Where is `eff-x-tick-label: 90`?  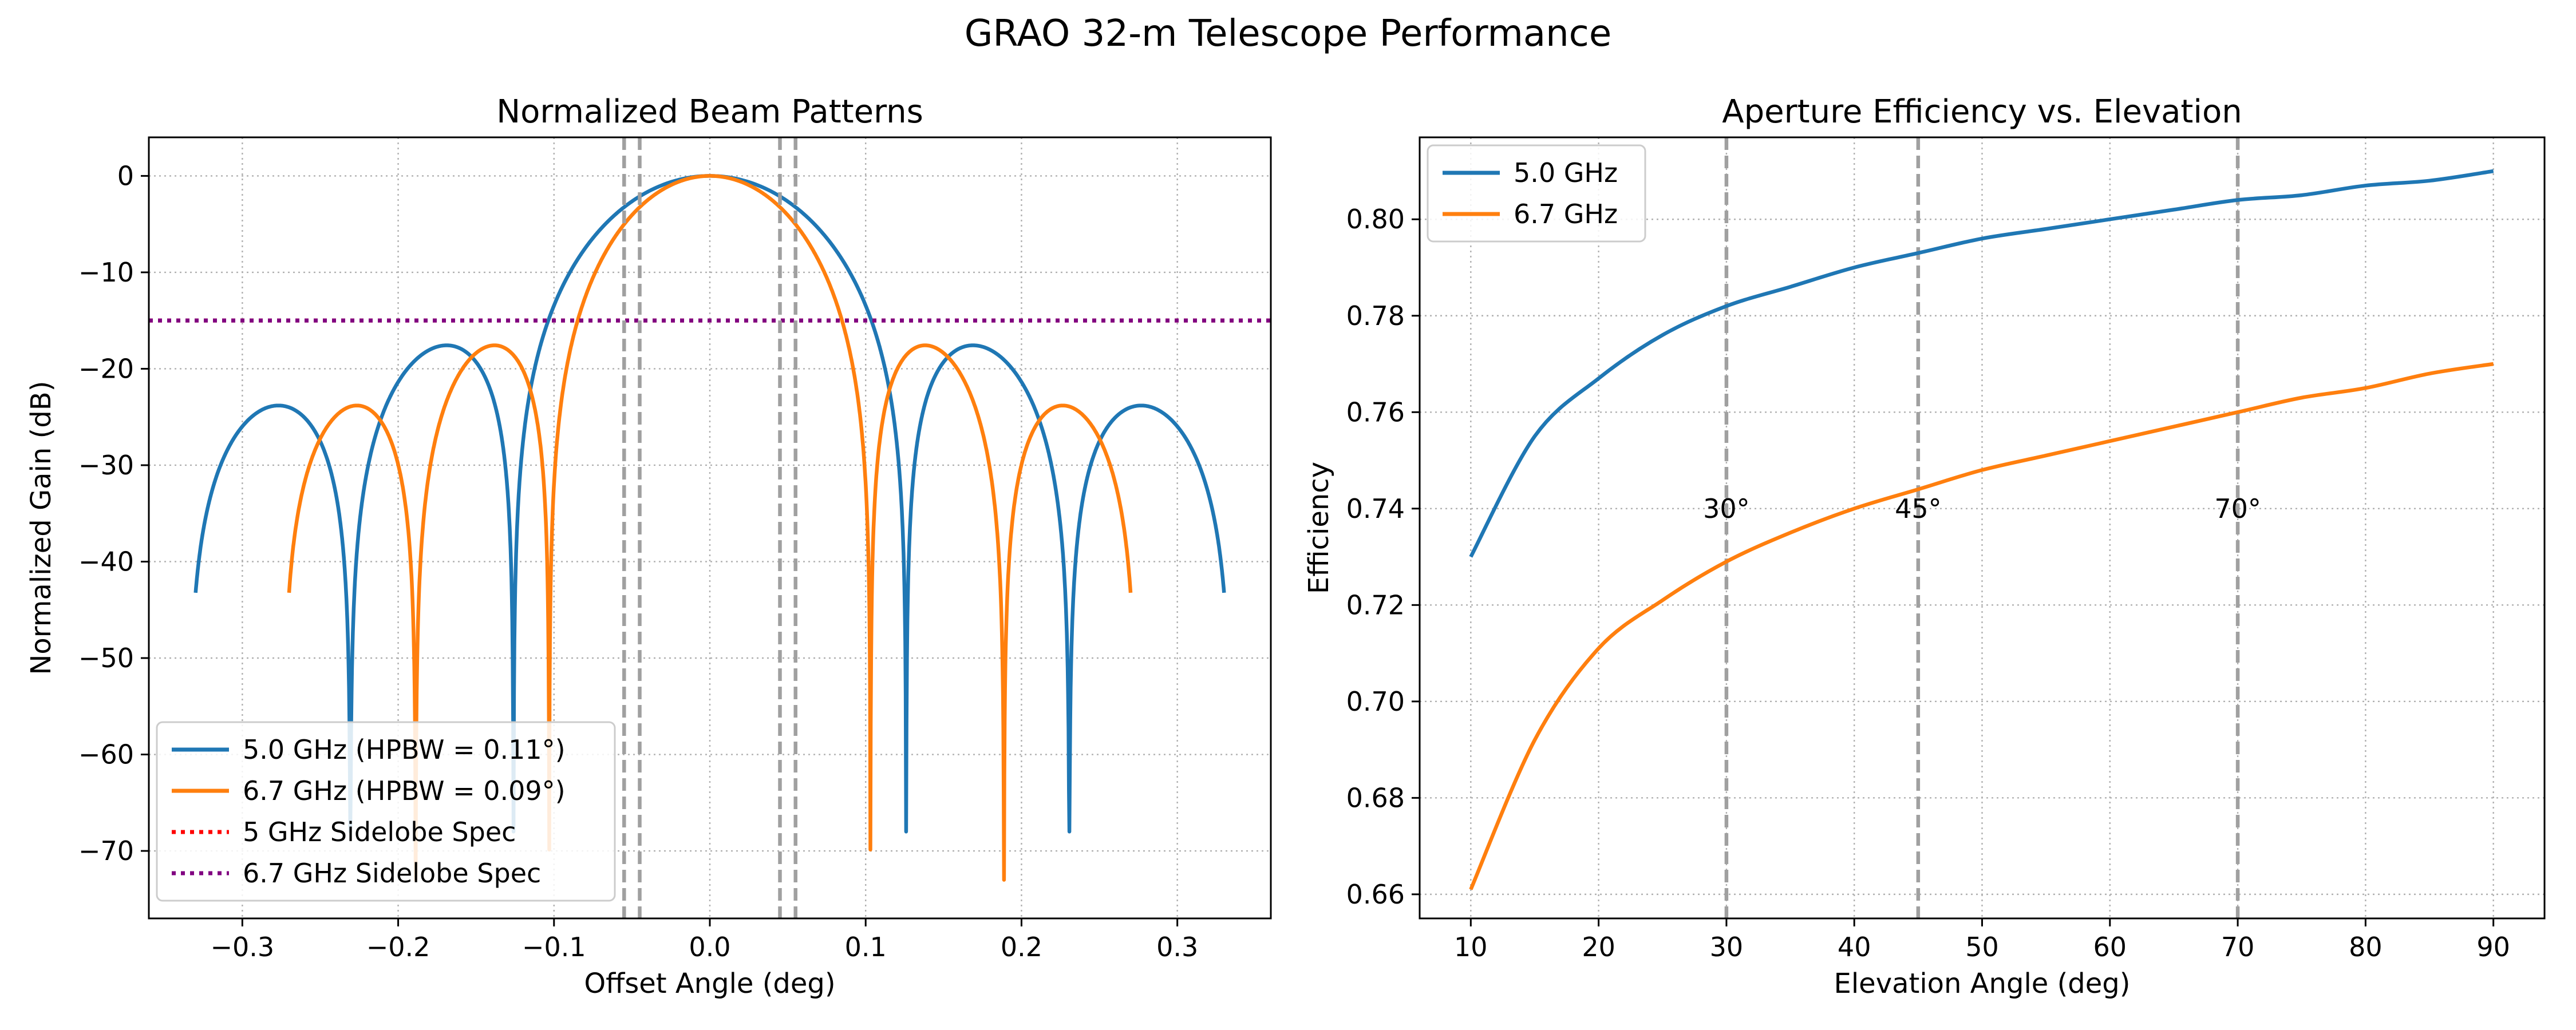
eff-x-tick-label: 90 is located at coordinates (2493, 947).